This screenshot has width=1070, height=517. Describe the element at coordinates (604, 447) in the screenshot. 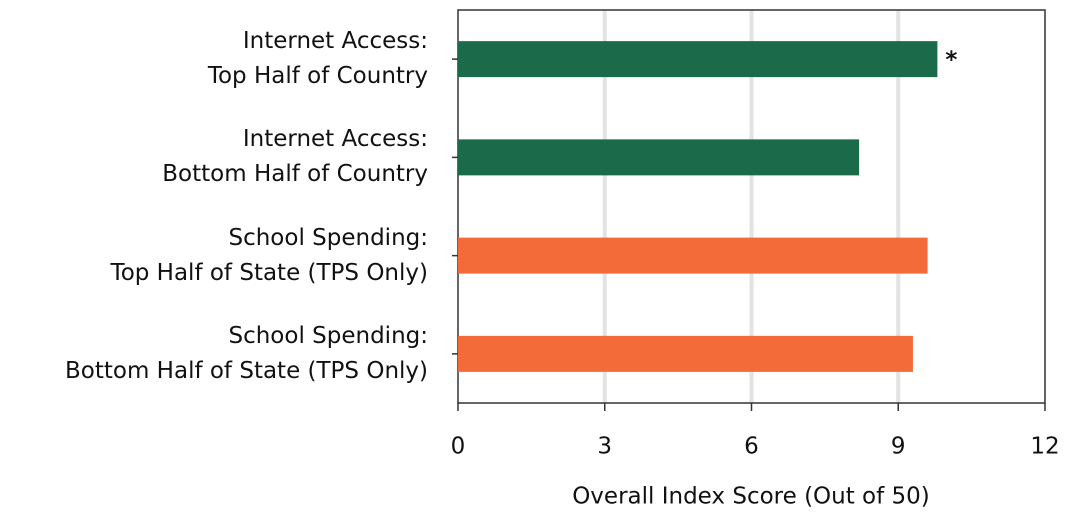

I see `x-tick-label: 3` at that location.